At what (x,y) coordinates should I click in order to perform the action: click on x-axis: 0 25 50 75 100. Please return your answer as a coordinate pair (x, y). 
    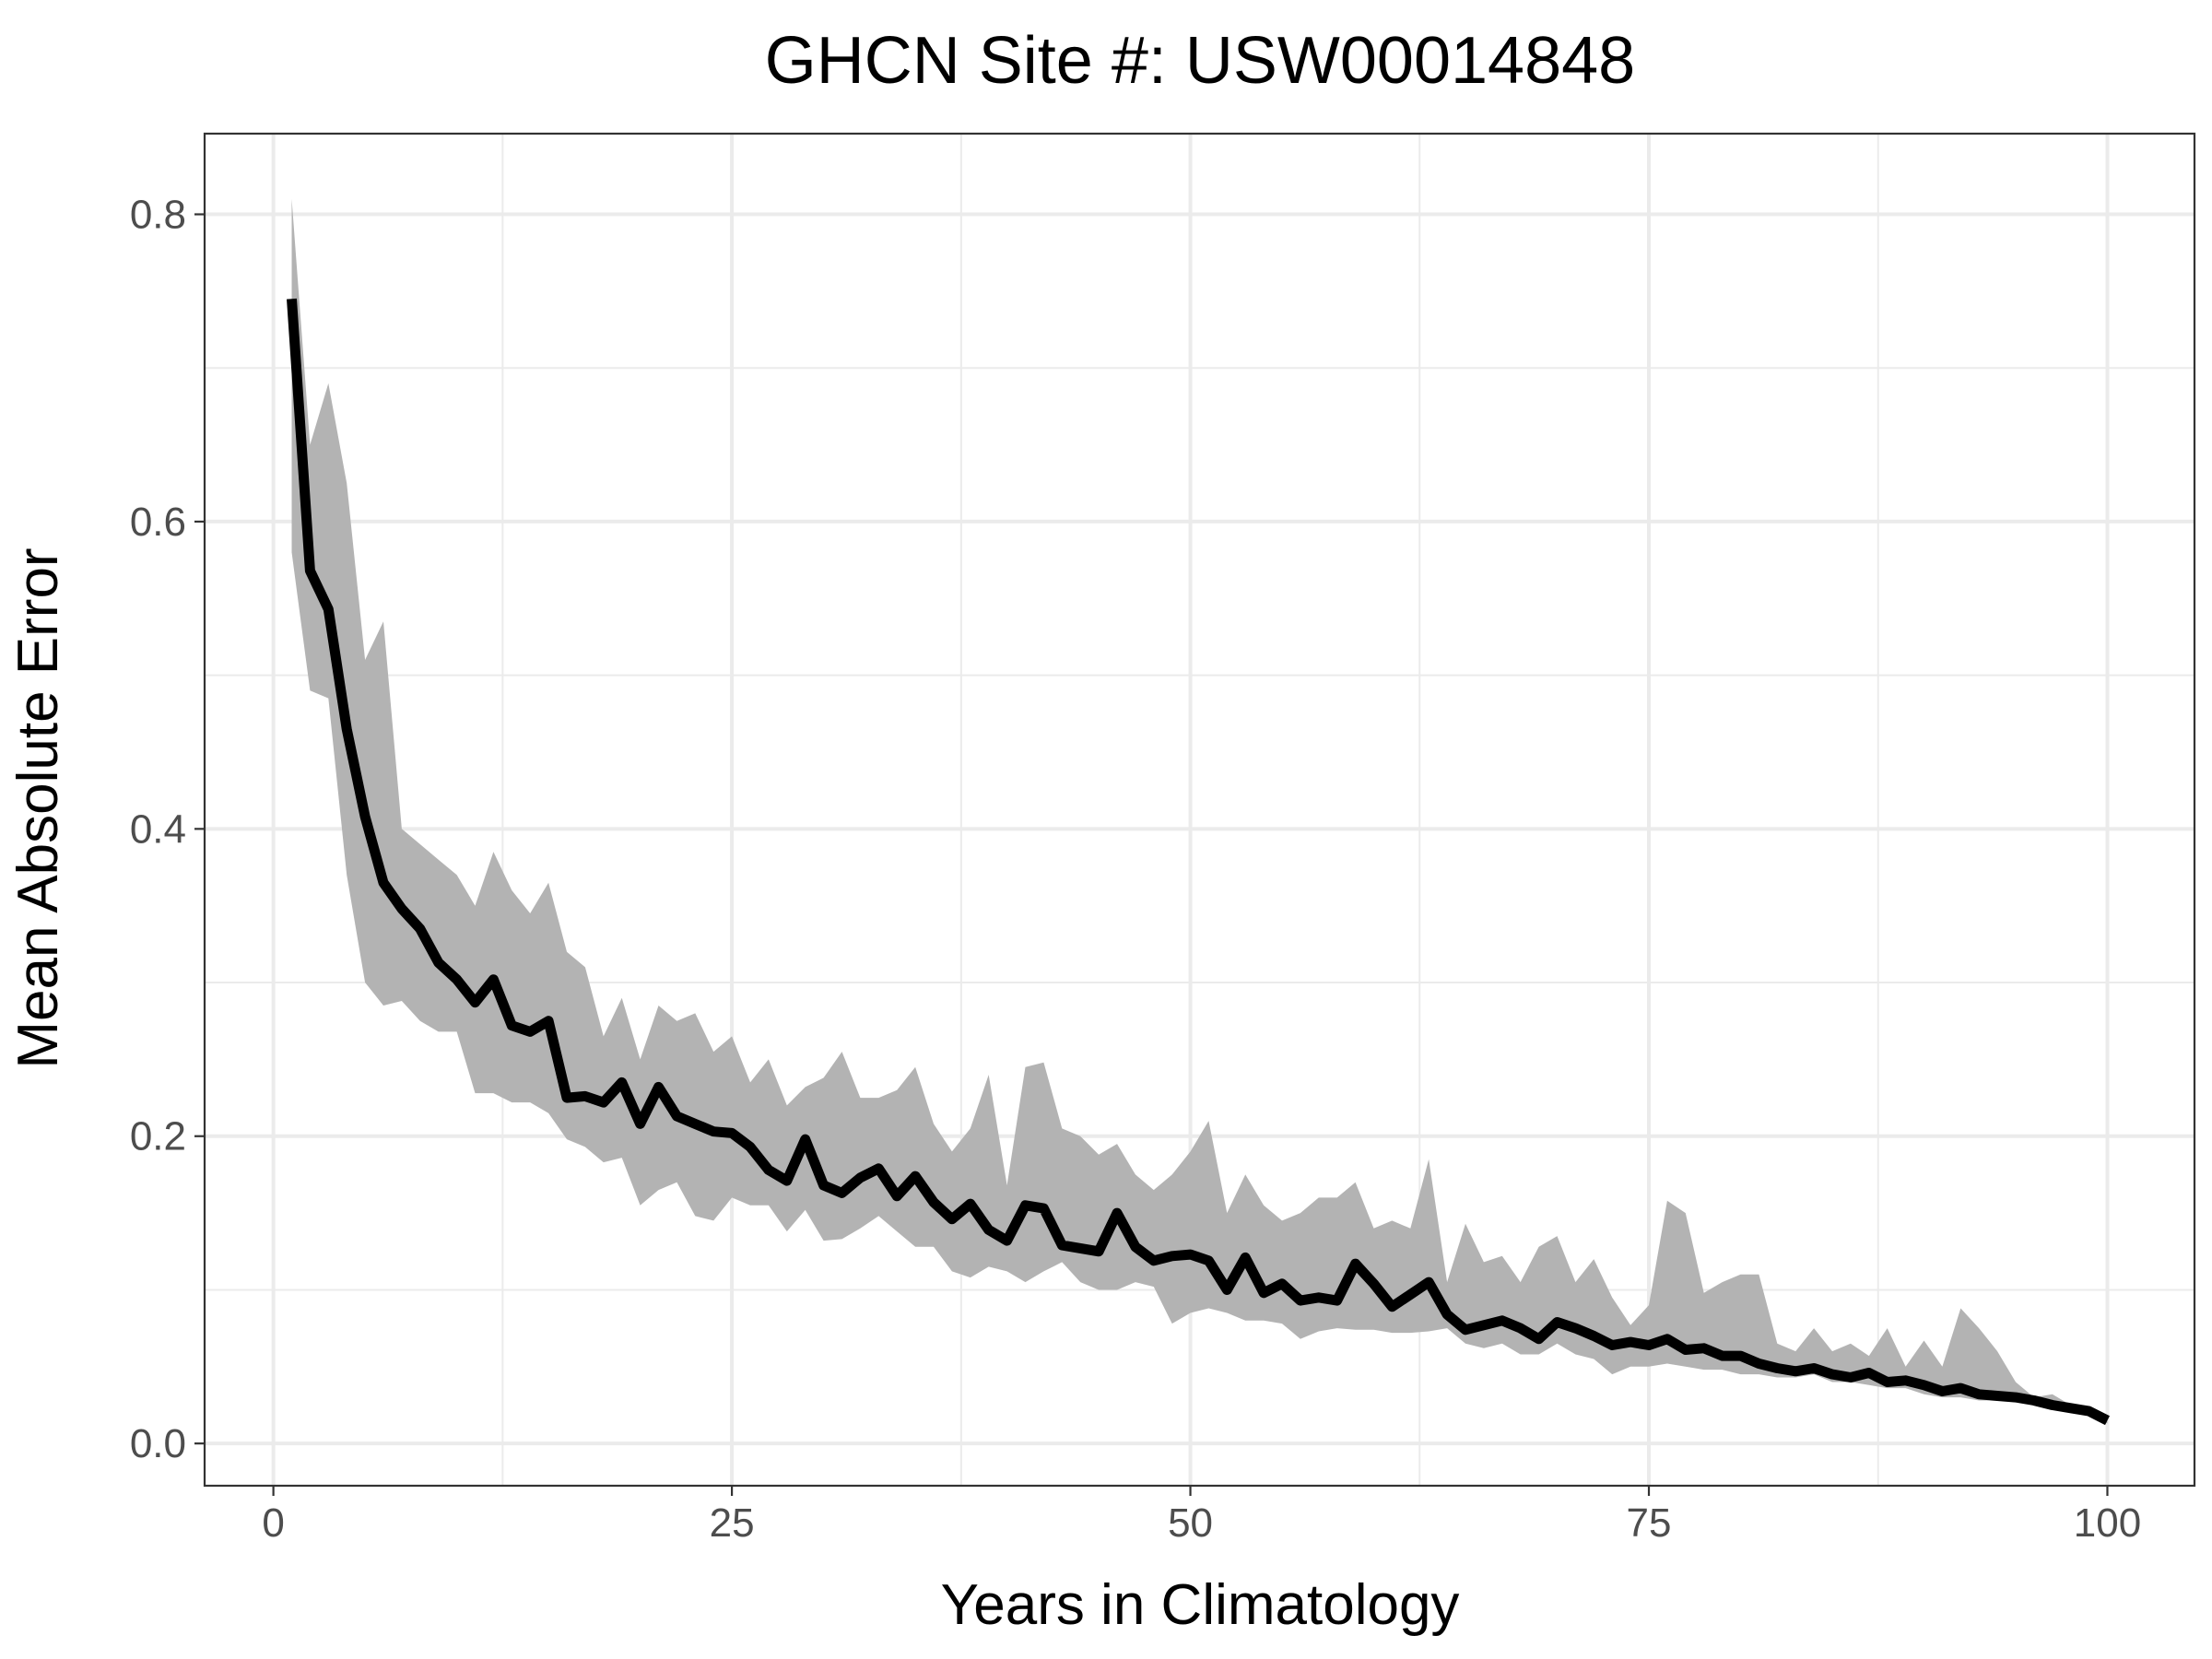
    Looking at the image, I should click on (1201, 1516).